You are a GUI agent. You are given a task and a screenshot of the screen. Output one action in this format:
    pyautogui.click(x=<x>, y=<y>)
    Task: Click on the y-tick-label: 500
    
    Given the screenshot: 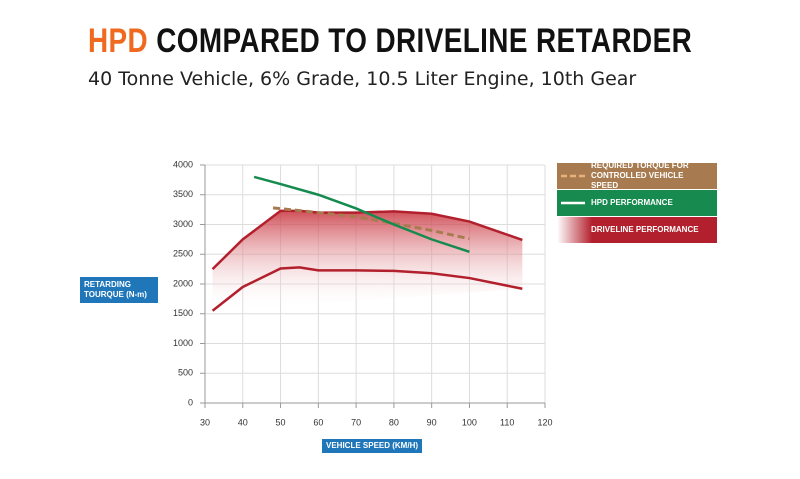 What is the action you would take?
    pyautogui.click(x=185, y=373)
    